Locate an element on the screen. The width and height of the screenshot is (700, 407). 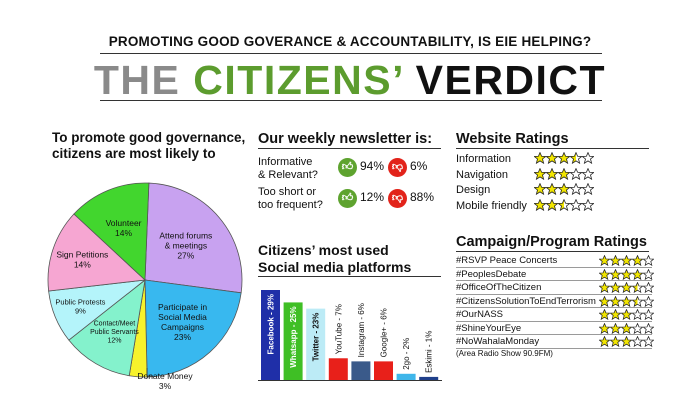
title-part-verdict: VERDICT is located at coordinates (511, 80).